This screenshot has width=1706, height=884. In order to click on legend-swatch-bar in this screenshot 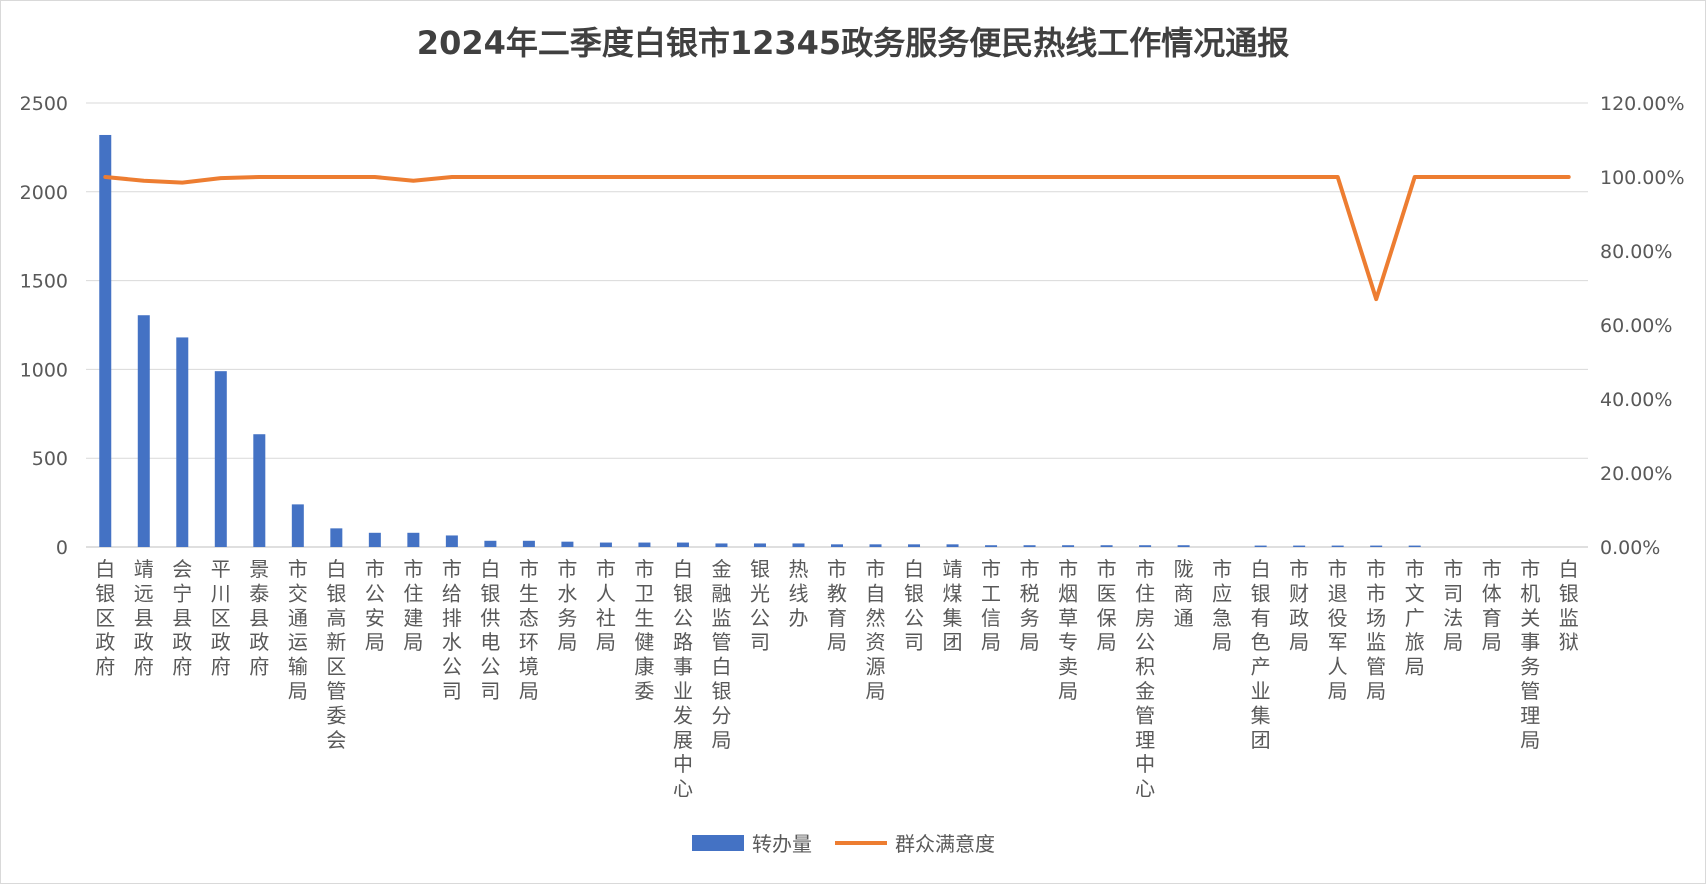, I will do `click(718, 843)`.